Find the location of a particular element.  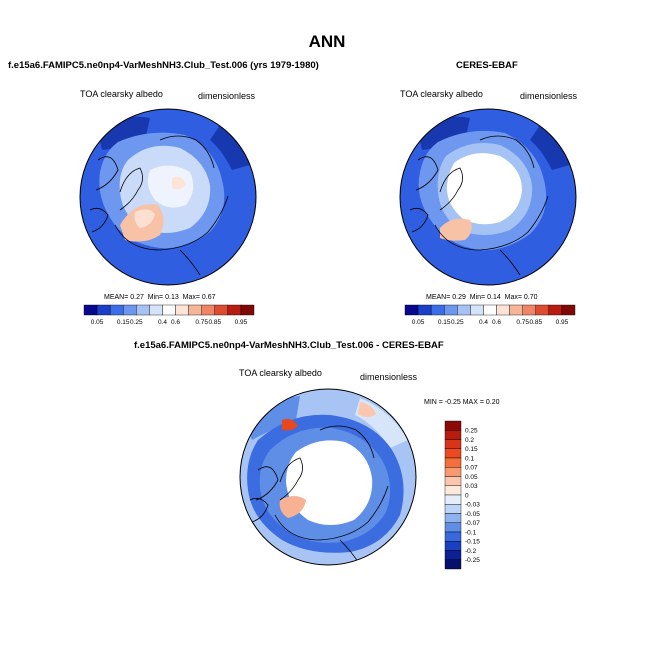

panel-3-stats: MIN = -0.25 MAX = 0.20 is located at coordinates (462, 402).